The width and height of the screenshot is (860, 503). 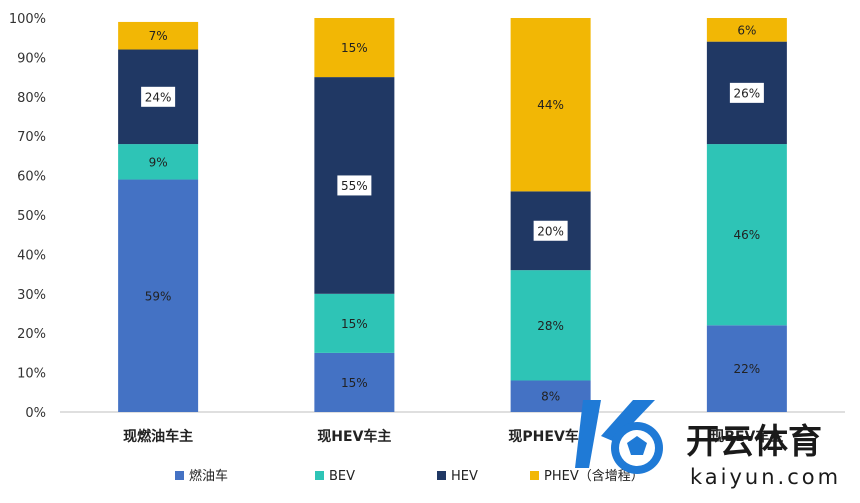 What do you see at coordinates (31, 295) in the screenshot?
I see `y-tick-label: 30%` at bounding box center [31, 295].